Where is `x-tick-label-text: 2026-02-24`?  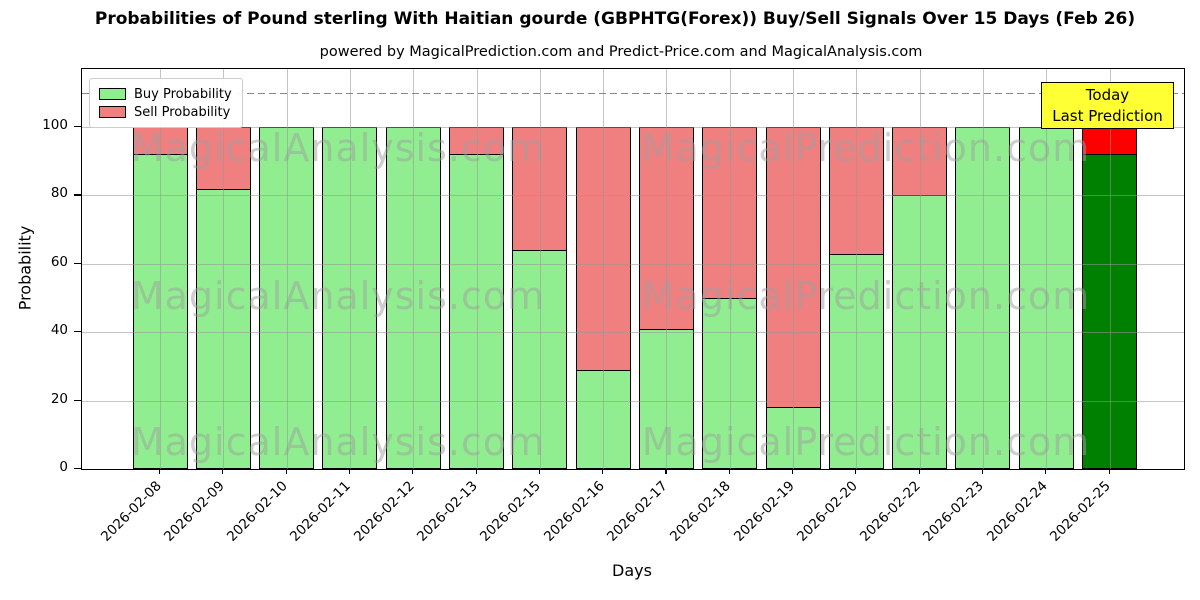
x-tick-label-text: 2026-02-24 is located at coordinates (1017, 511).